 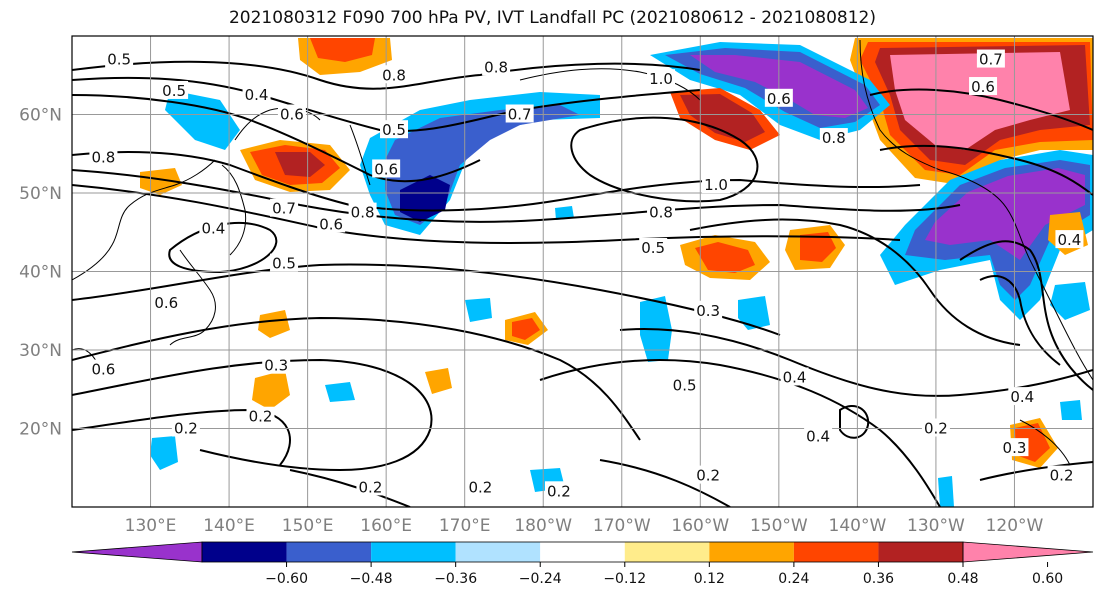 What do you see at coordinates (40, 351) in the screenshot?
I see `lat-tick-label: 30°N` at bounding box center [40, 351].